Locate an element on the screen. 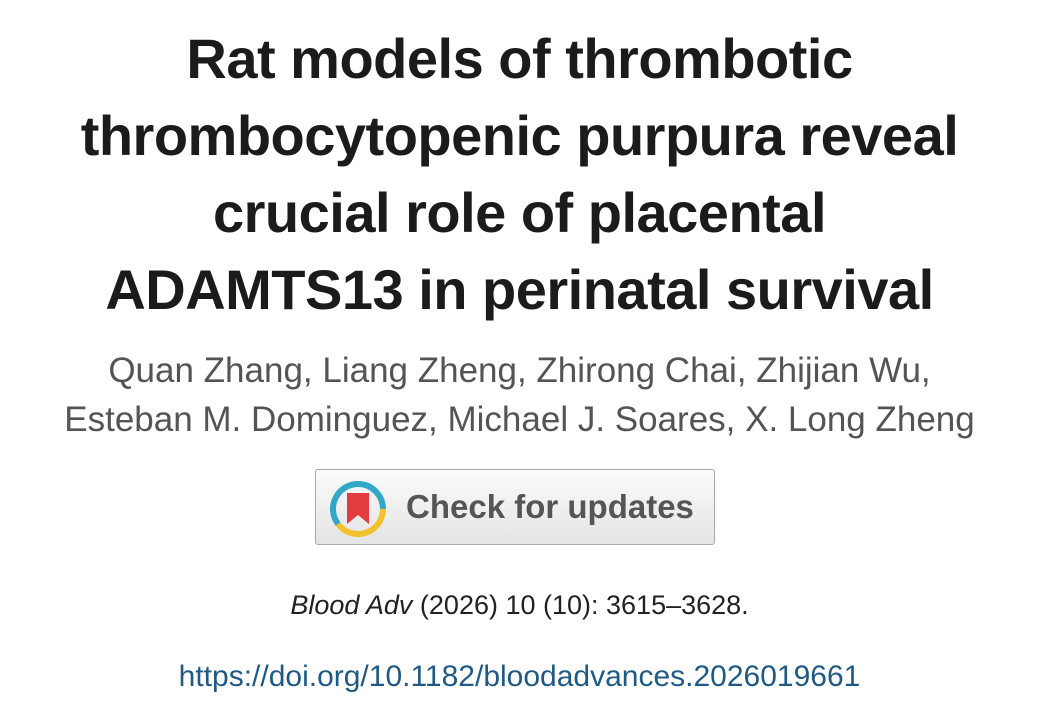 This screenshot has width=1039, height=720. check-updates-button: Check for updates is located at coordinates (515, 507).